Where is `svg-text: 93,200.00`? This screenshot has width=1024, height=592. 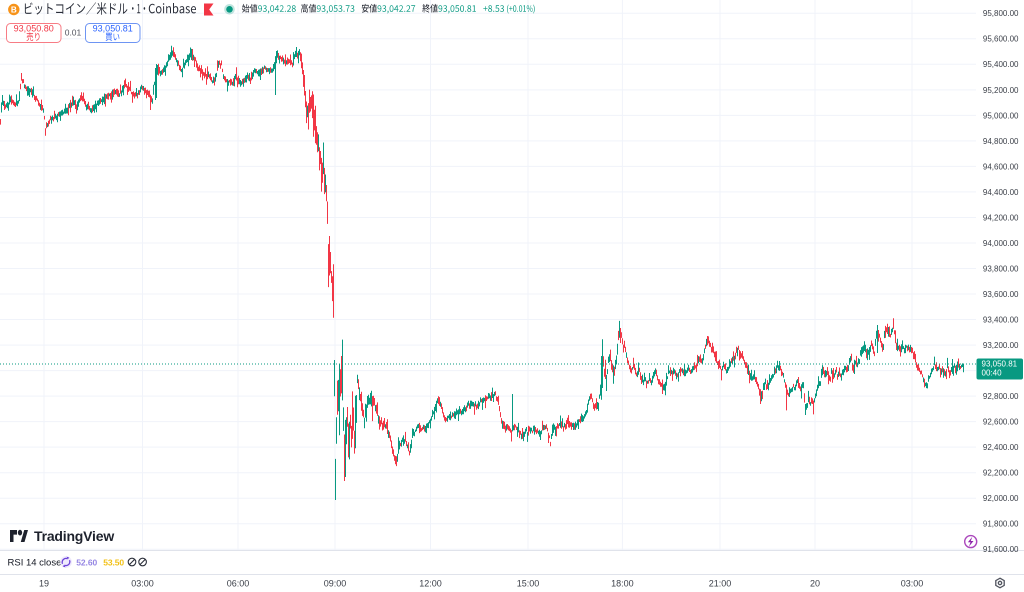
svg-text: 93,200.00 is located at coordinates (1001, 345).